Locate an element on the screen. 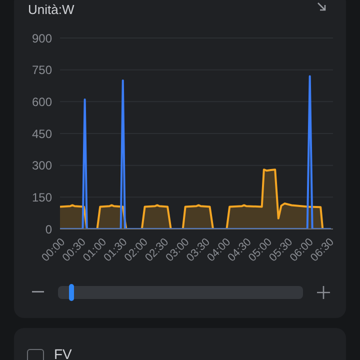 This screenshot has height=360, width=360. y-tick-label: 600 is located at coordinates (42, 101).